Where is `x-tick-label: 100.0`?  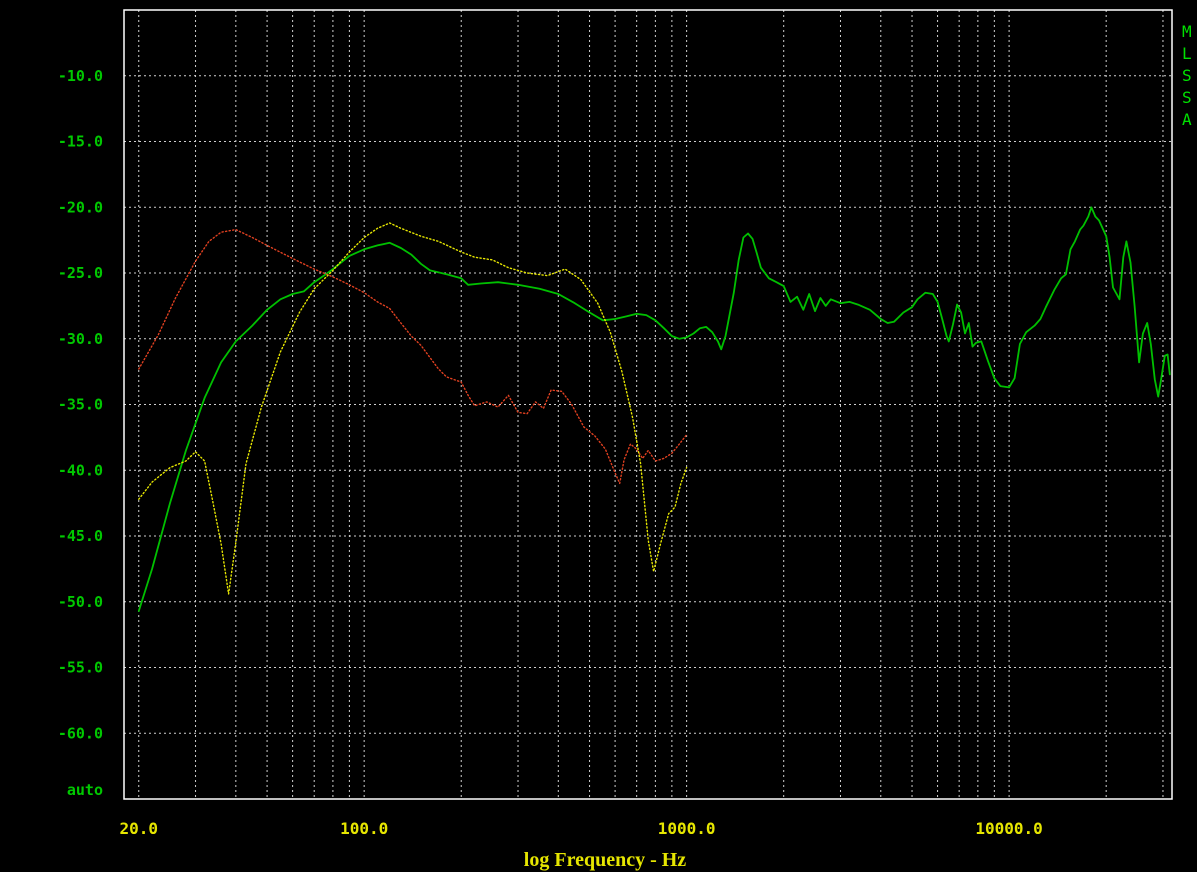
x-tick-label: 100.0 is located at coordinates (364, 828).